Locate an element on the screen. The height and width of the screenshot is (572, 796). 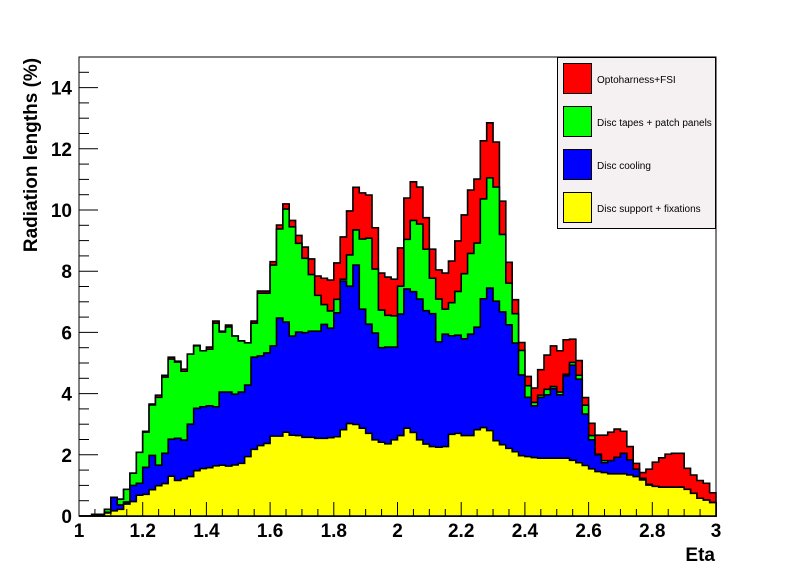
legend-label: Disc cooling is located at coordinates (624, 166).